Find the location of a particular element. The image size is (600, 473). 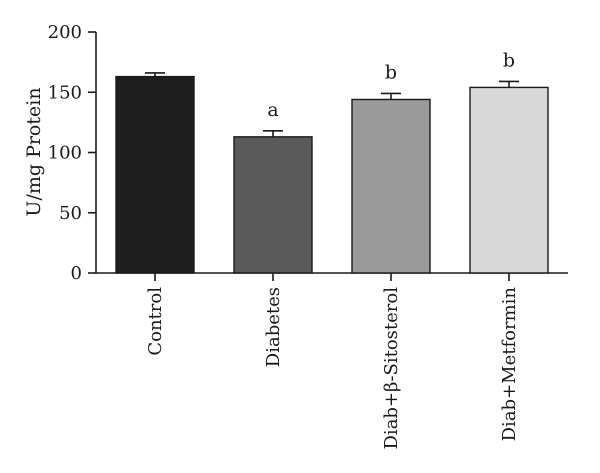

y-tick-label: 200 is located at coordinates (65, 32).